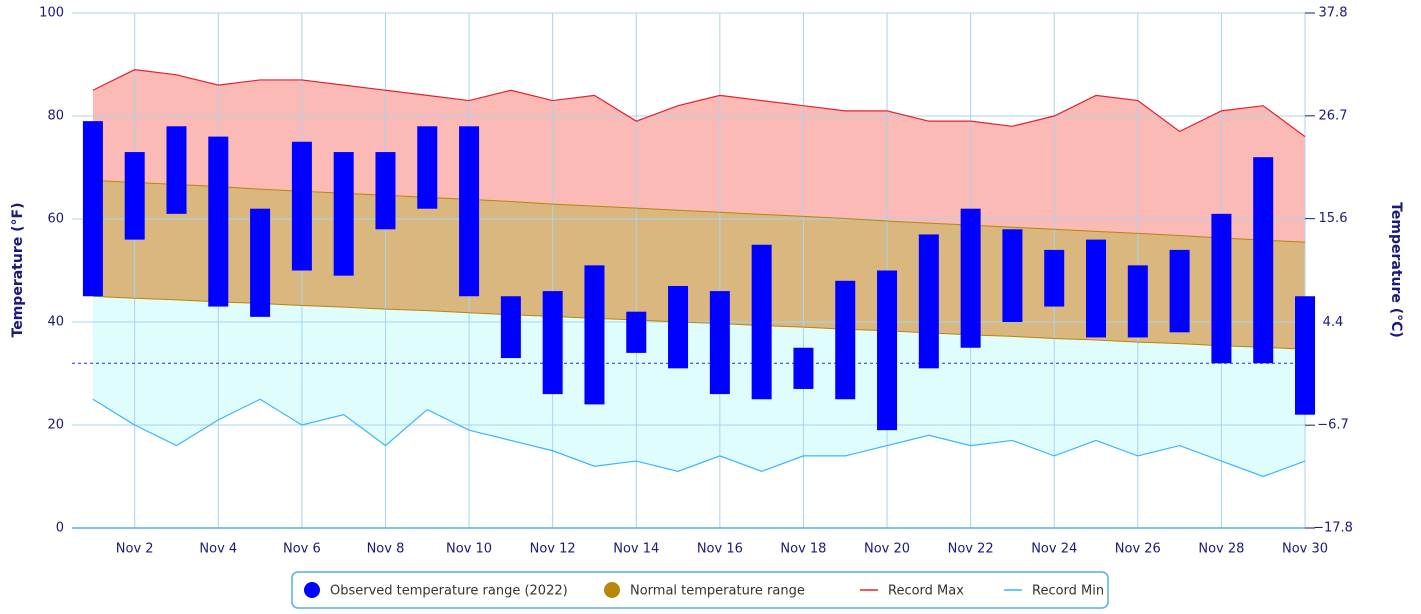 This screenshot has width=1421, height=614. Describe the element at coordinates (1333, 218) in the screenshot. I see `y2-tick-label: 15.6` at that location.